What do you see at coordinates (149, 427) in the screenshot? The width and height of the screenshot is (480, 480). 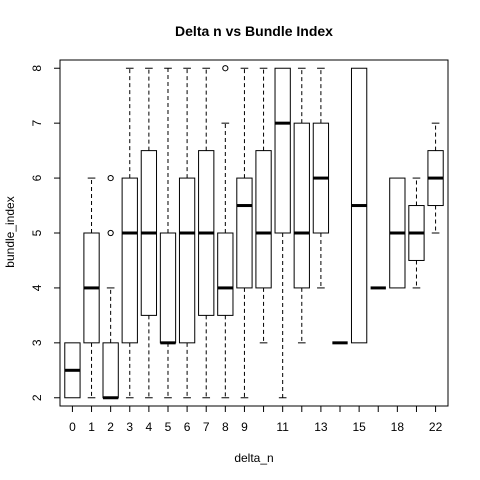 I see `x-tick-label: 4` at bounding box center [149, 427].